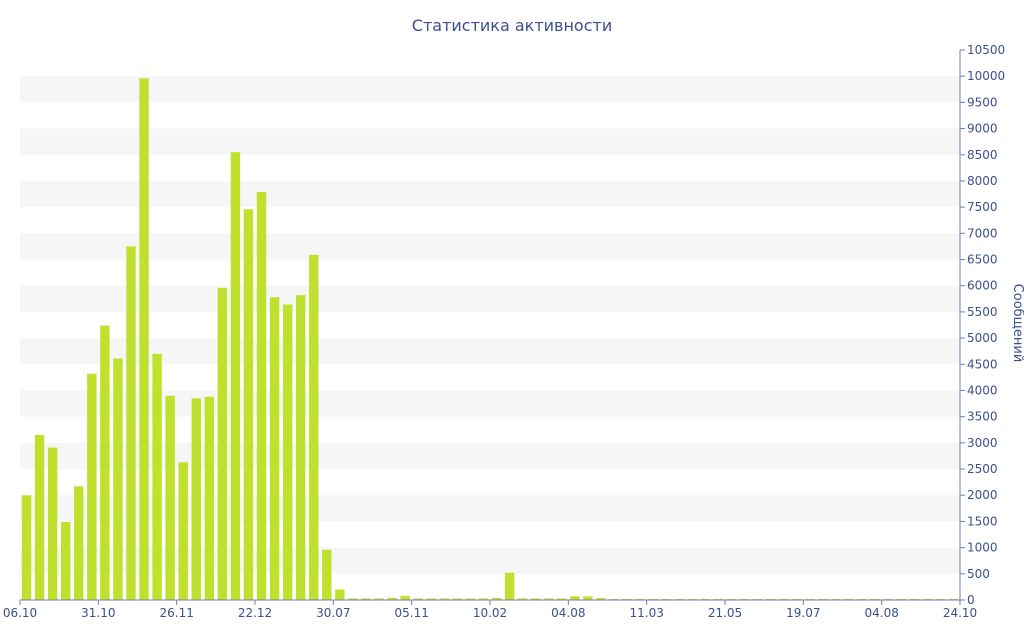  Describe the element at coordinates (982, 364) in the screenshot. I see `y-tick-label: 4500` at that location.